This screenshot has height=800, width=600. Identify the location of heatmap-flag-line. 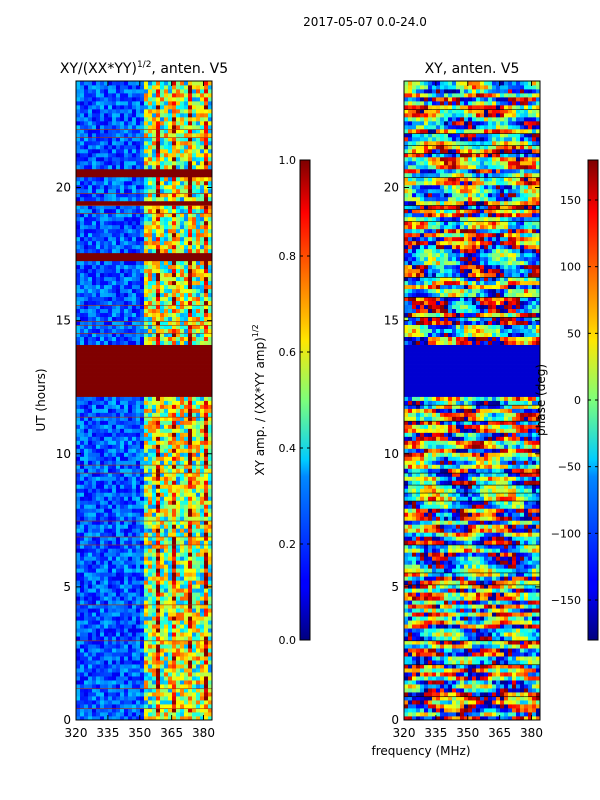
(144, 605).